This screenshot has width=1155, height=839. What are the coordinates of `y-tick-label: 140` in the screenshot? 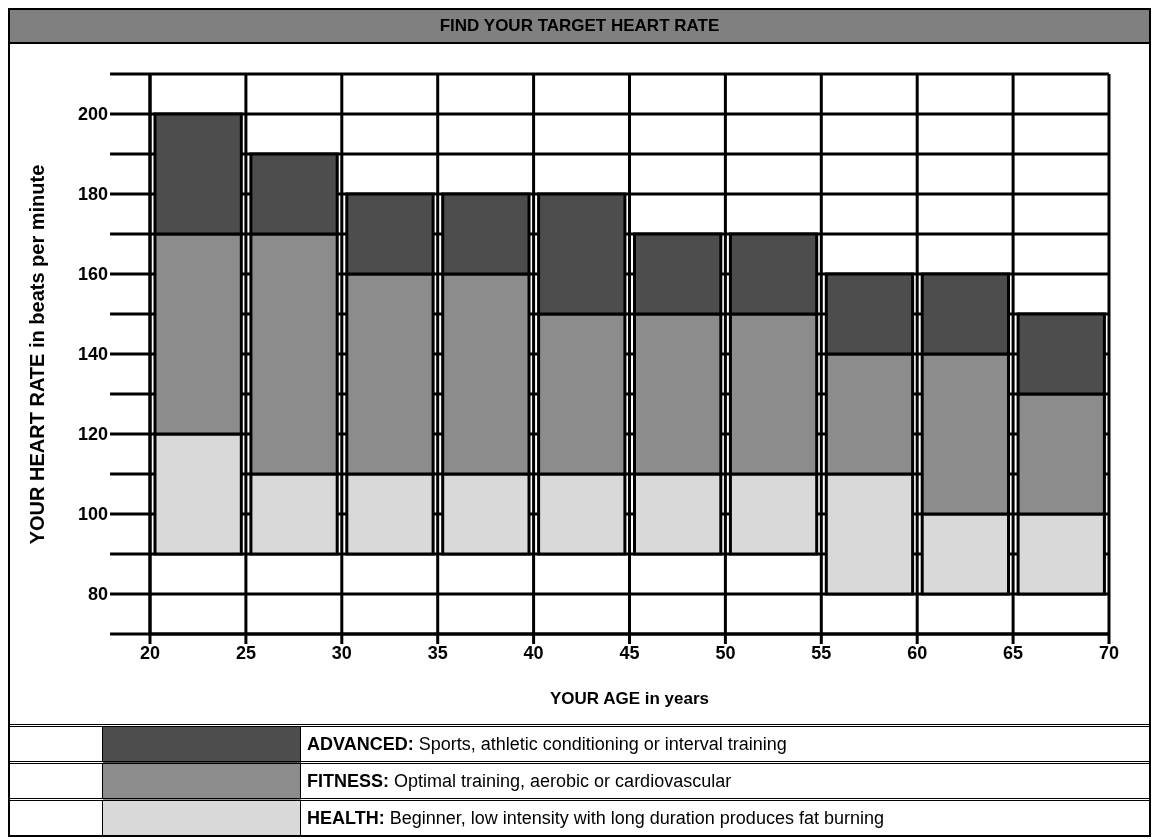 It's located at (92, 354).